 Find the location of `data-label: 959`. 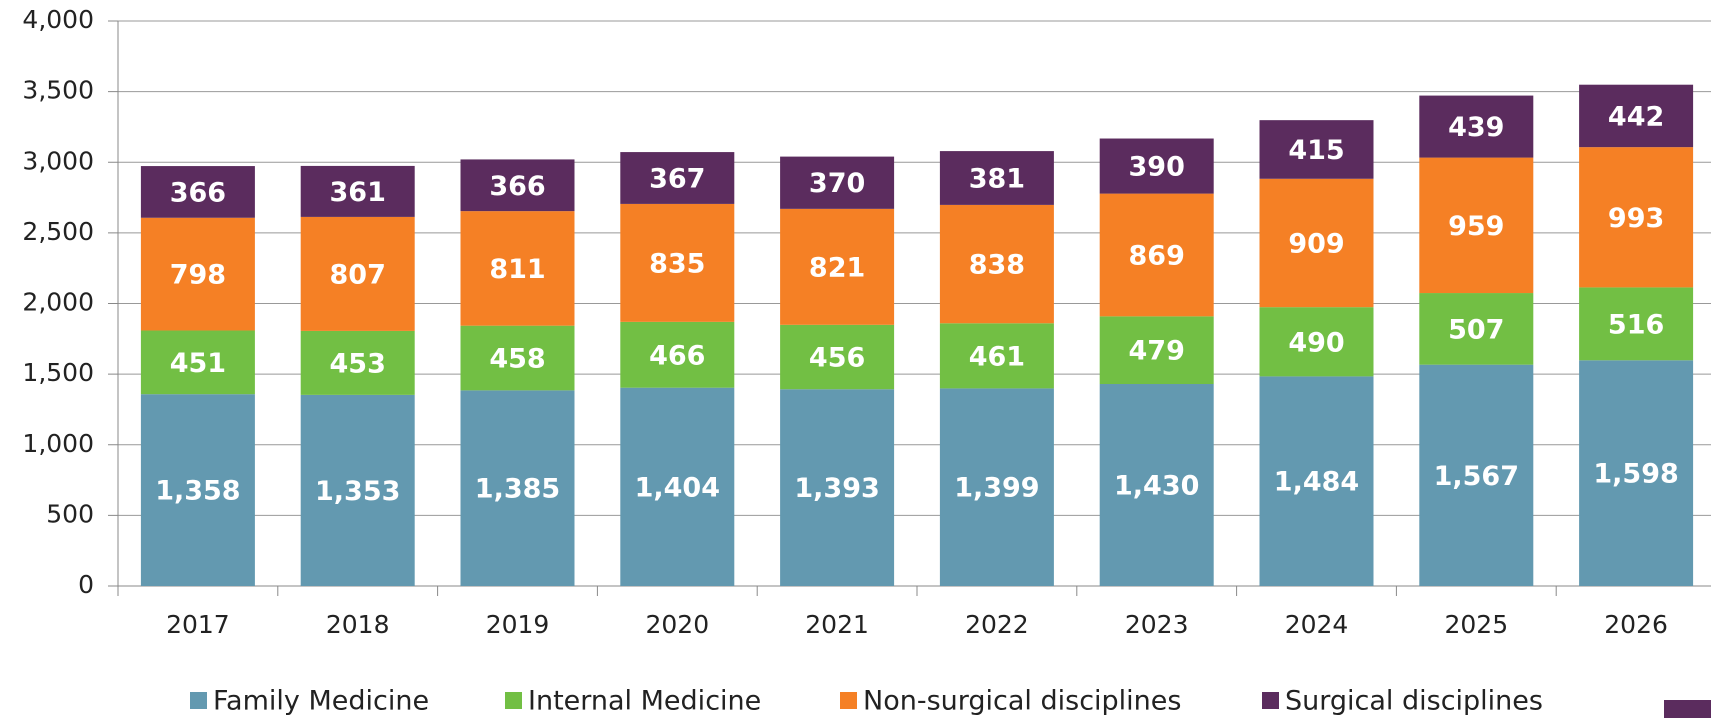

data-label: 959 is located at coordinates (1476, 226).